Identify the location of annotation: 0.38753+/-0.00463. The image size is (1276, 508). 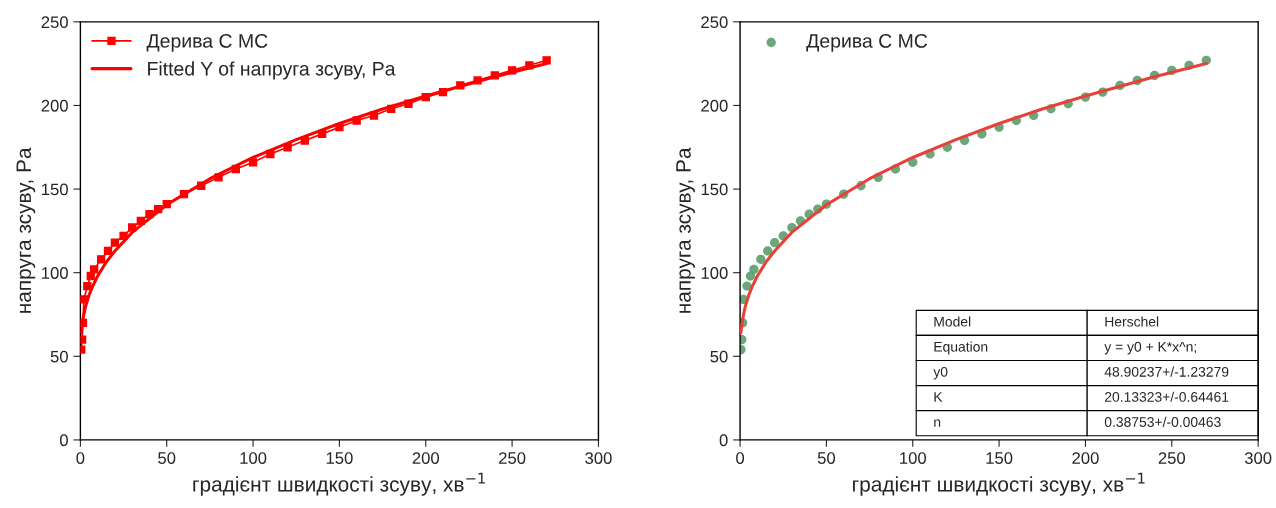
(1162, 421).